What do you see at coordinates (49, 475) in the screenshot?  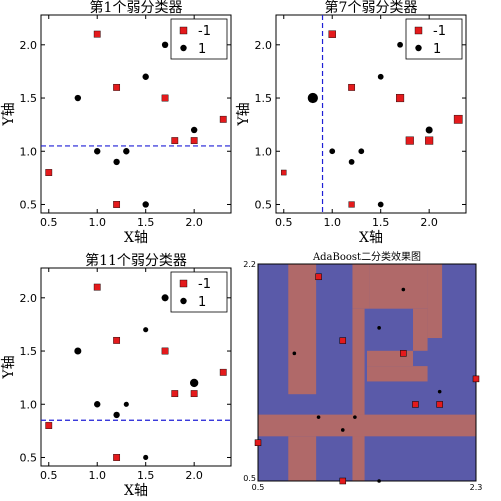 I see `x-tick-label: 0.5` at bounding box center [49, 475].